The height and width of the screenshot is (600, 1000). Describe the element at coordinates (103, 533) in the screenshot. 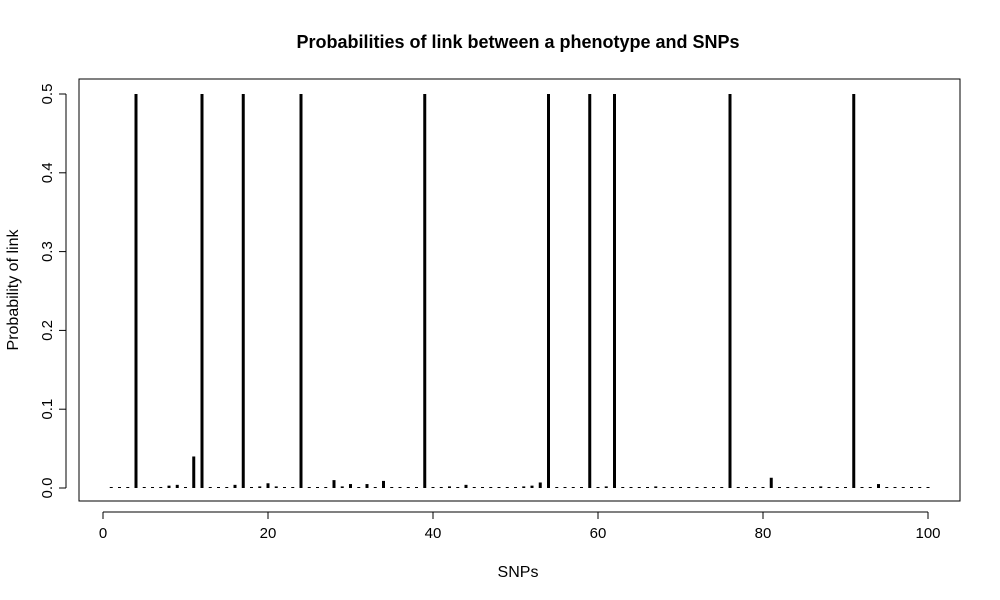

I see `x-tick-label-0: 0` at that location.